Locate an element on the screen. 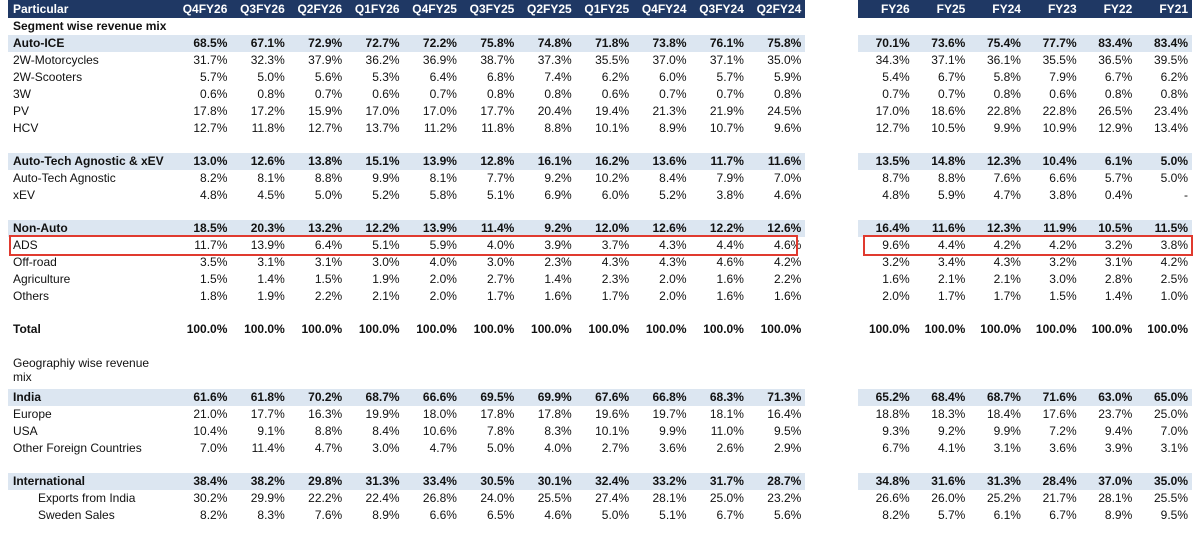 The image size is (1200, 553). cell-value: 0.8% is located at coordinates (787, 94).